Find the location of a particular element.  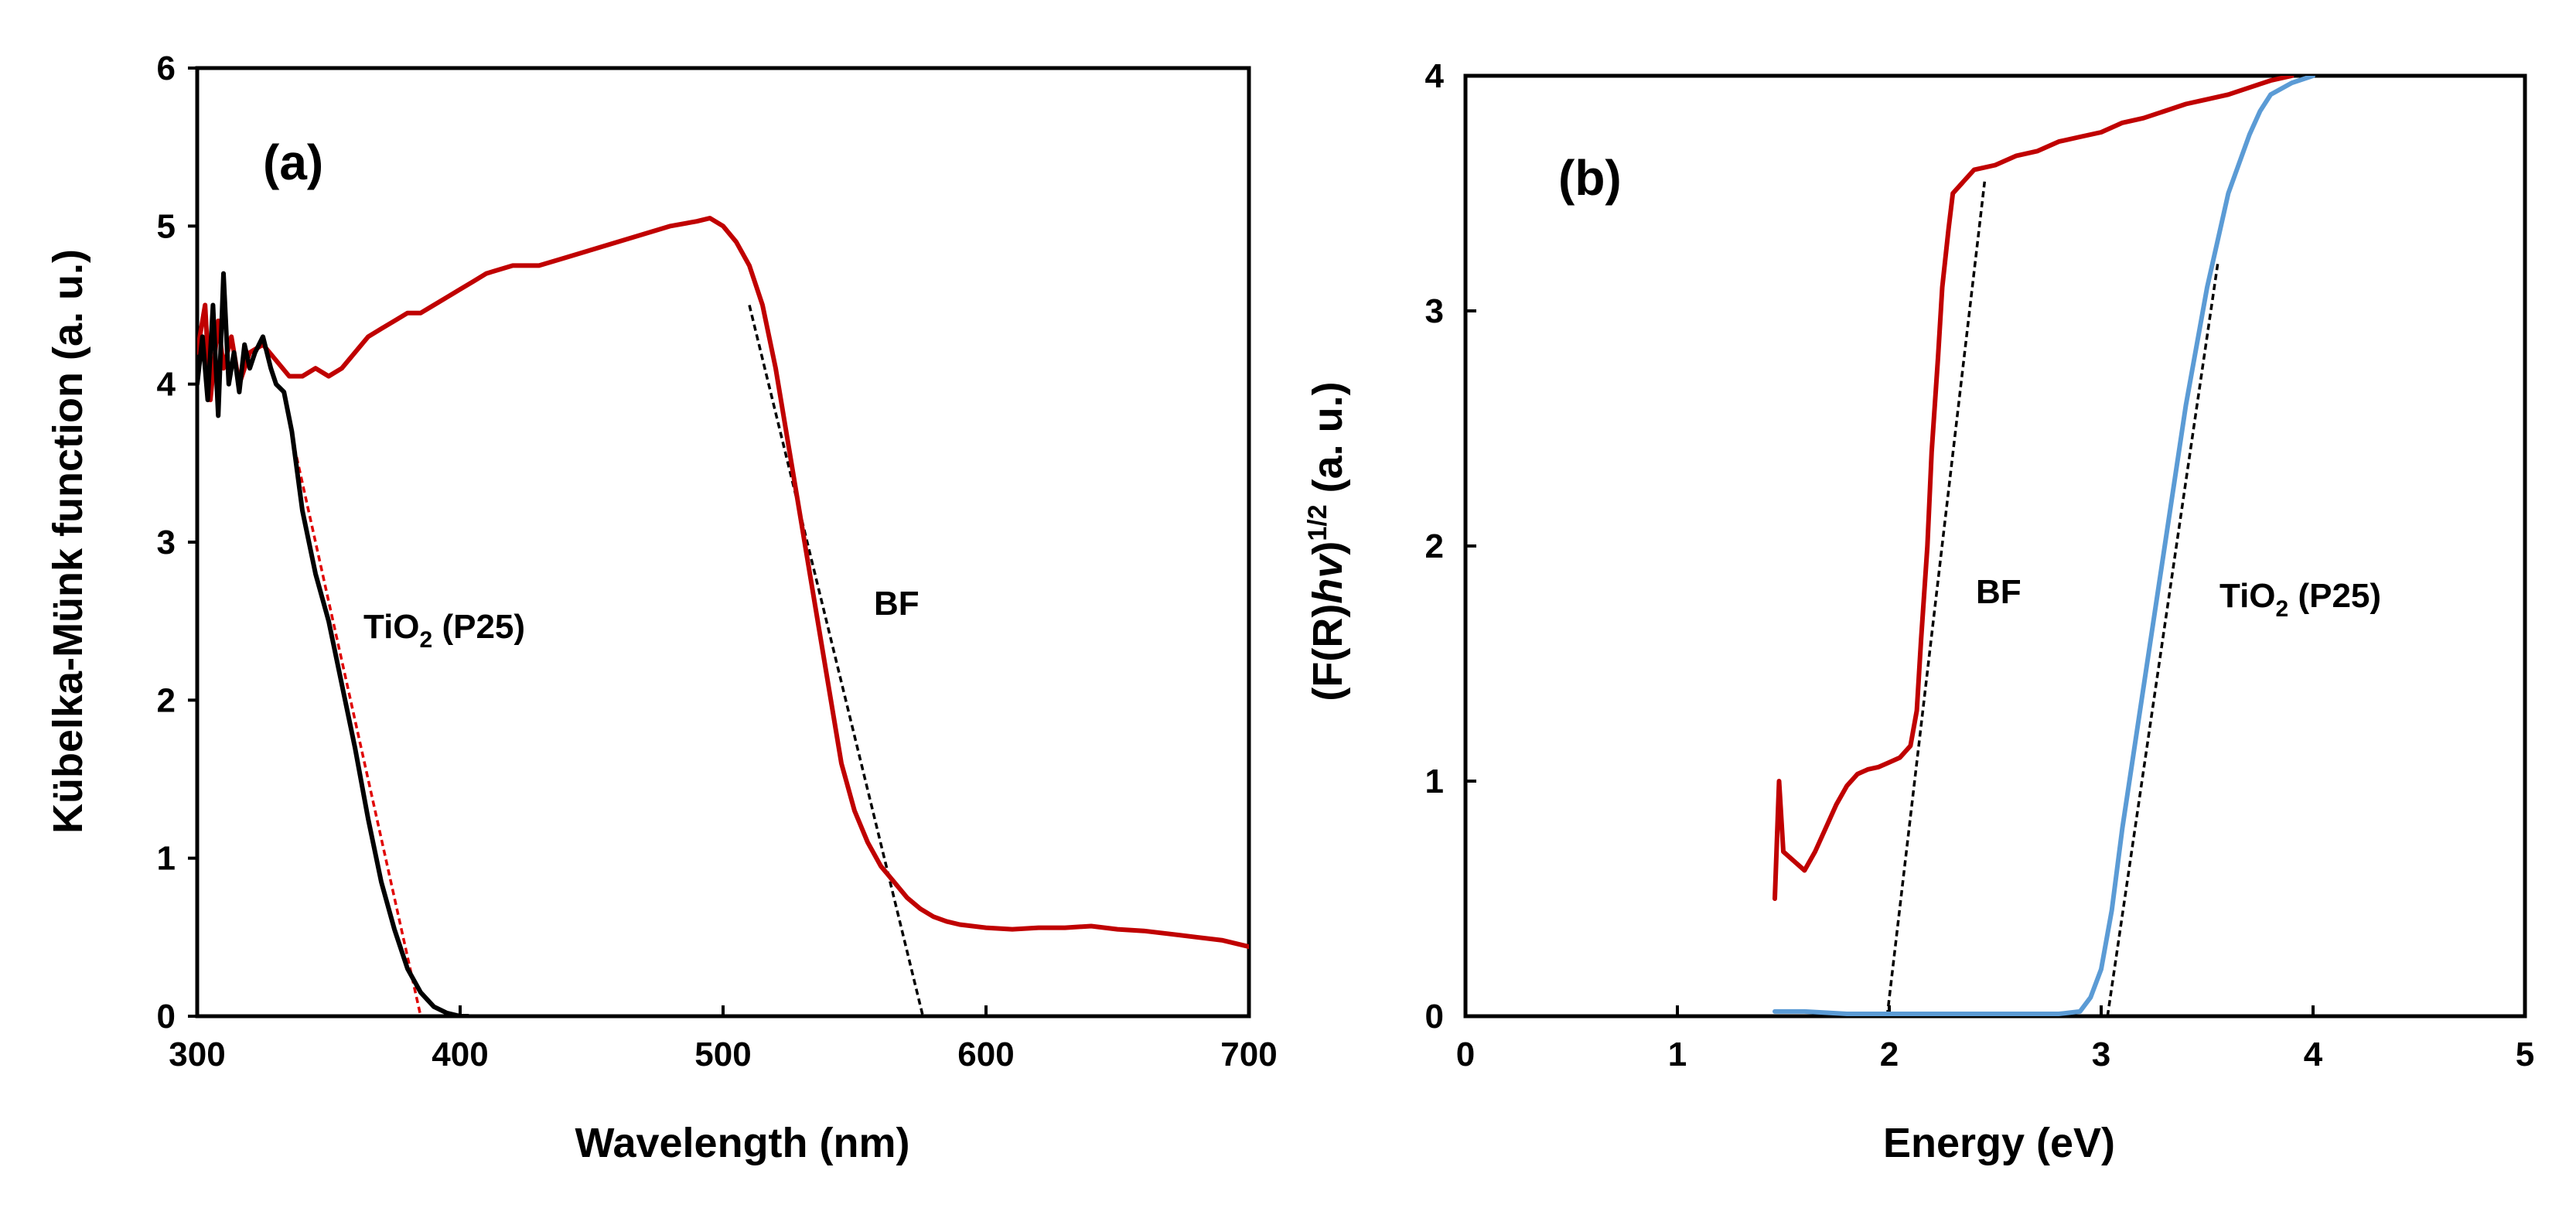

panel-b-y-axis-title: (F(R)hv)1/2 (a. u.) is located at coordinates (1327, 541).